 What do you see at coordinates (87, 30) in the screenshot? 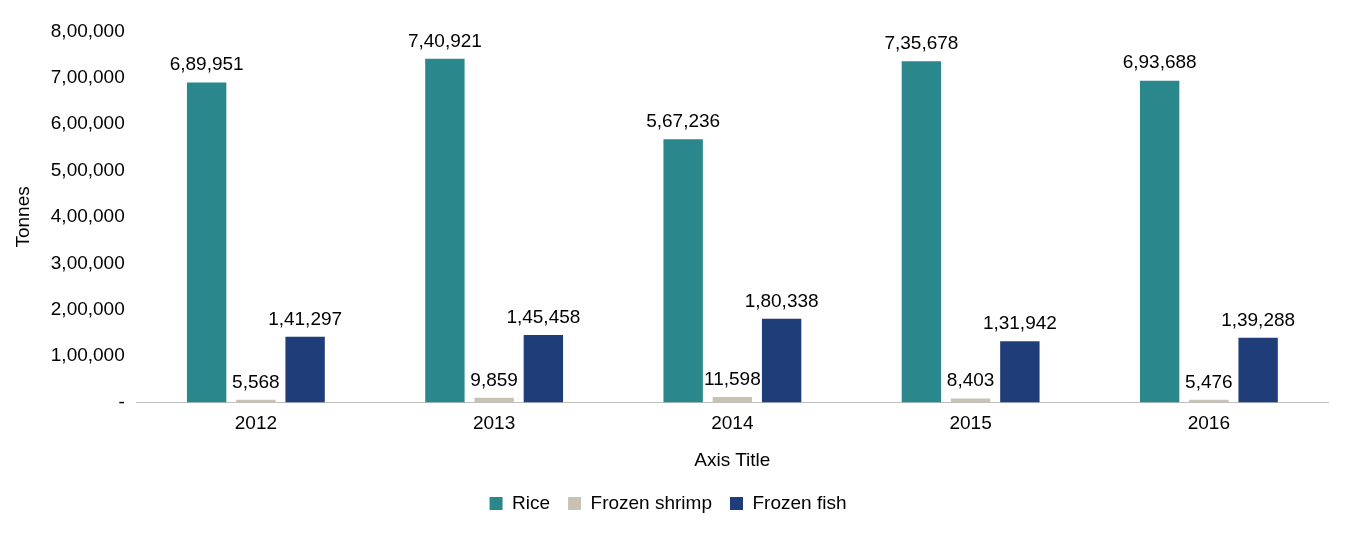
I see `y-tick-label: 8,00,000` at bounding box center [87, 30].